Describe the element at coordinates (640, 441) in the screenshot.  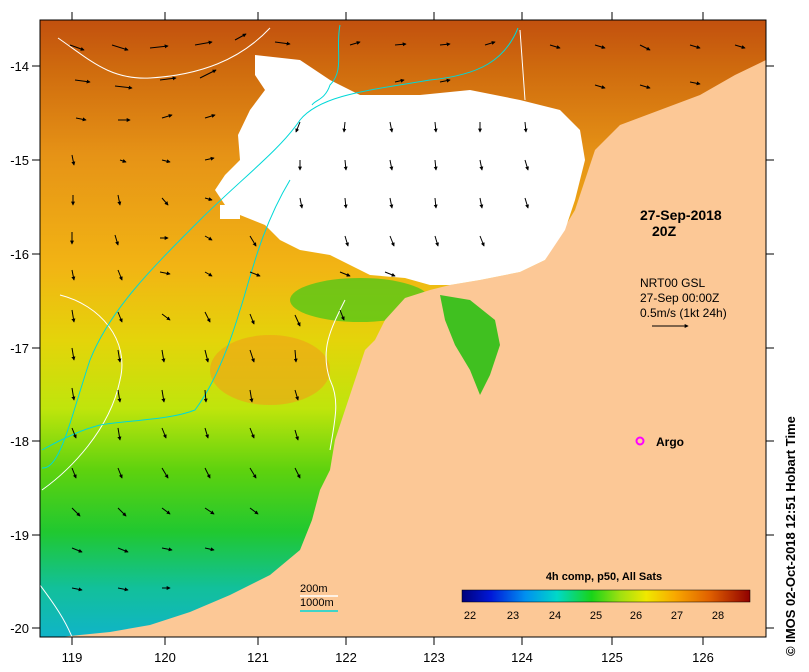
I see `argo-marker` at that location.